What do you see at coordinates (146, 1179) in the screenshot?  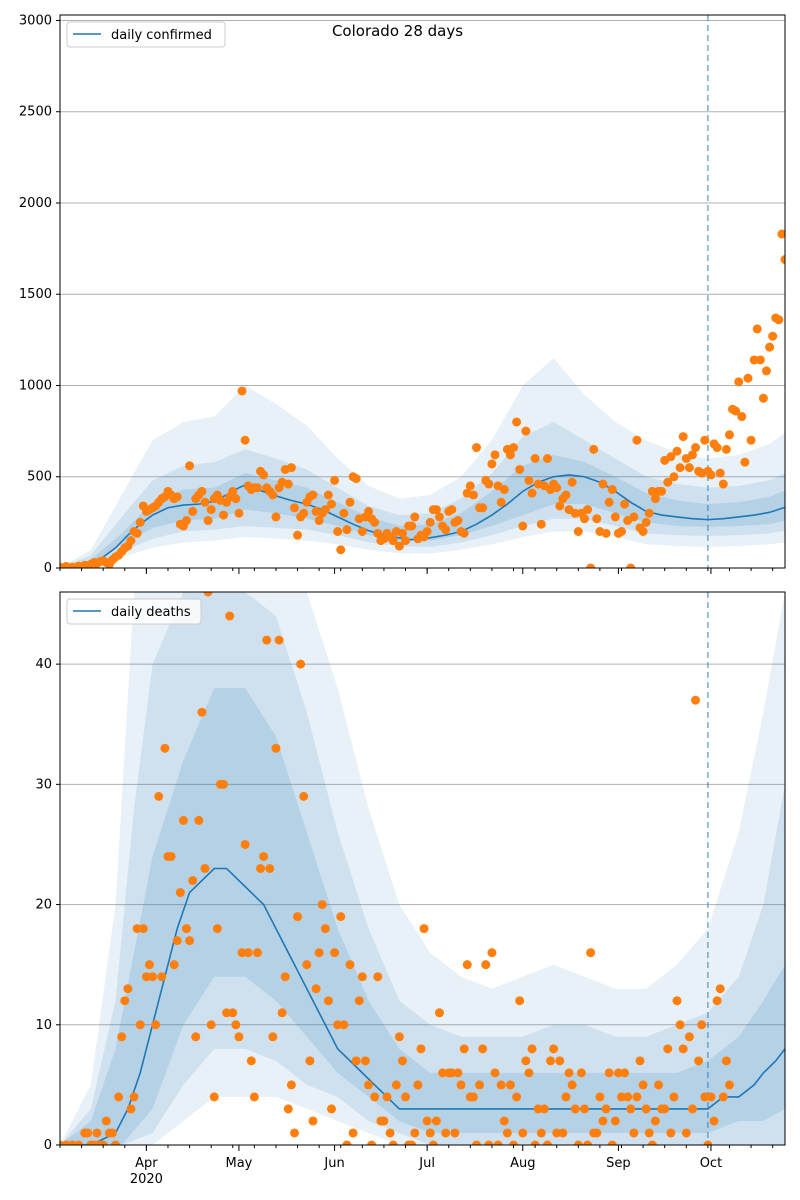 I see `x-year-label: 2020` at bounding box center [146, 1179].